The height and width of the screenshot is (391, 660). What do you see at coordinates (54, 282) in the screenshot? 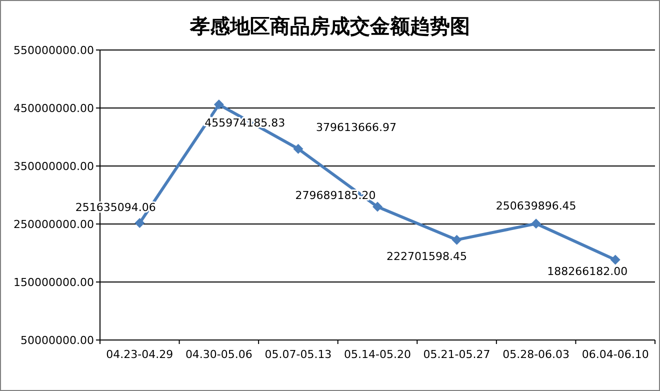
I see `y-tick-label: 150000000.00` at bounding box center [54, 282].